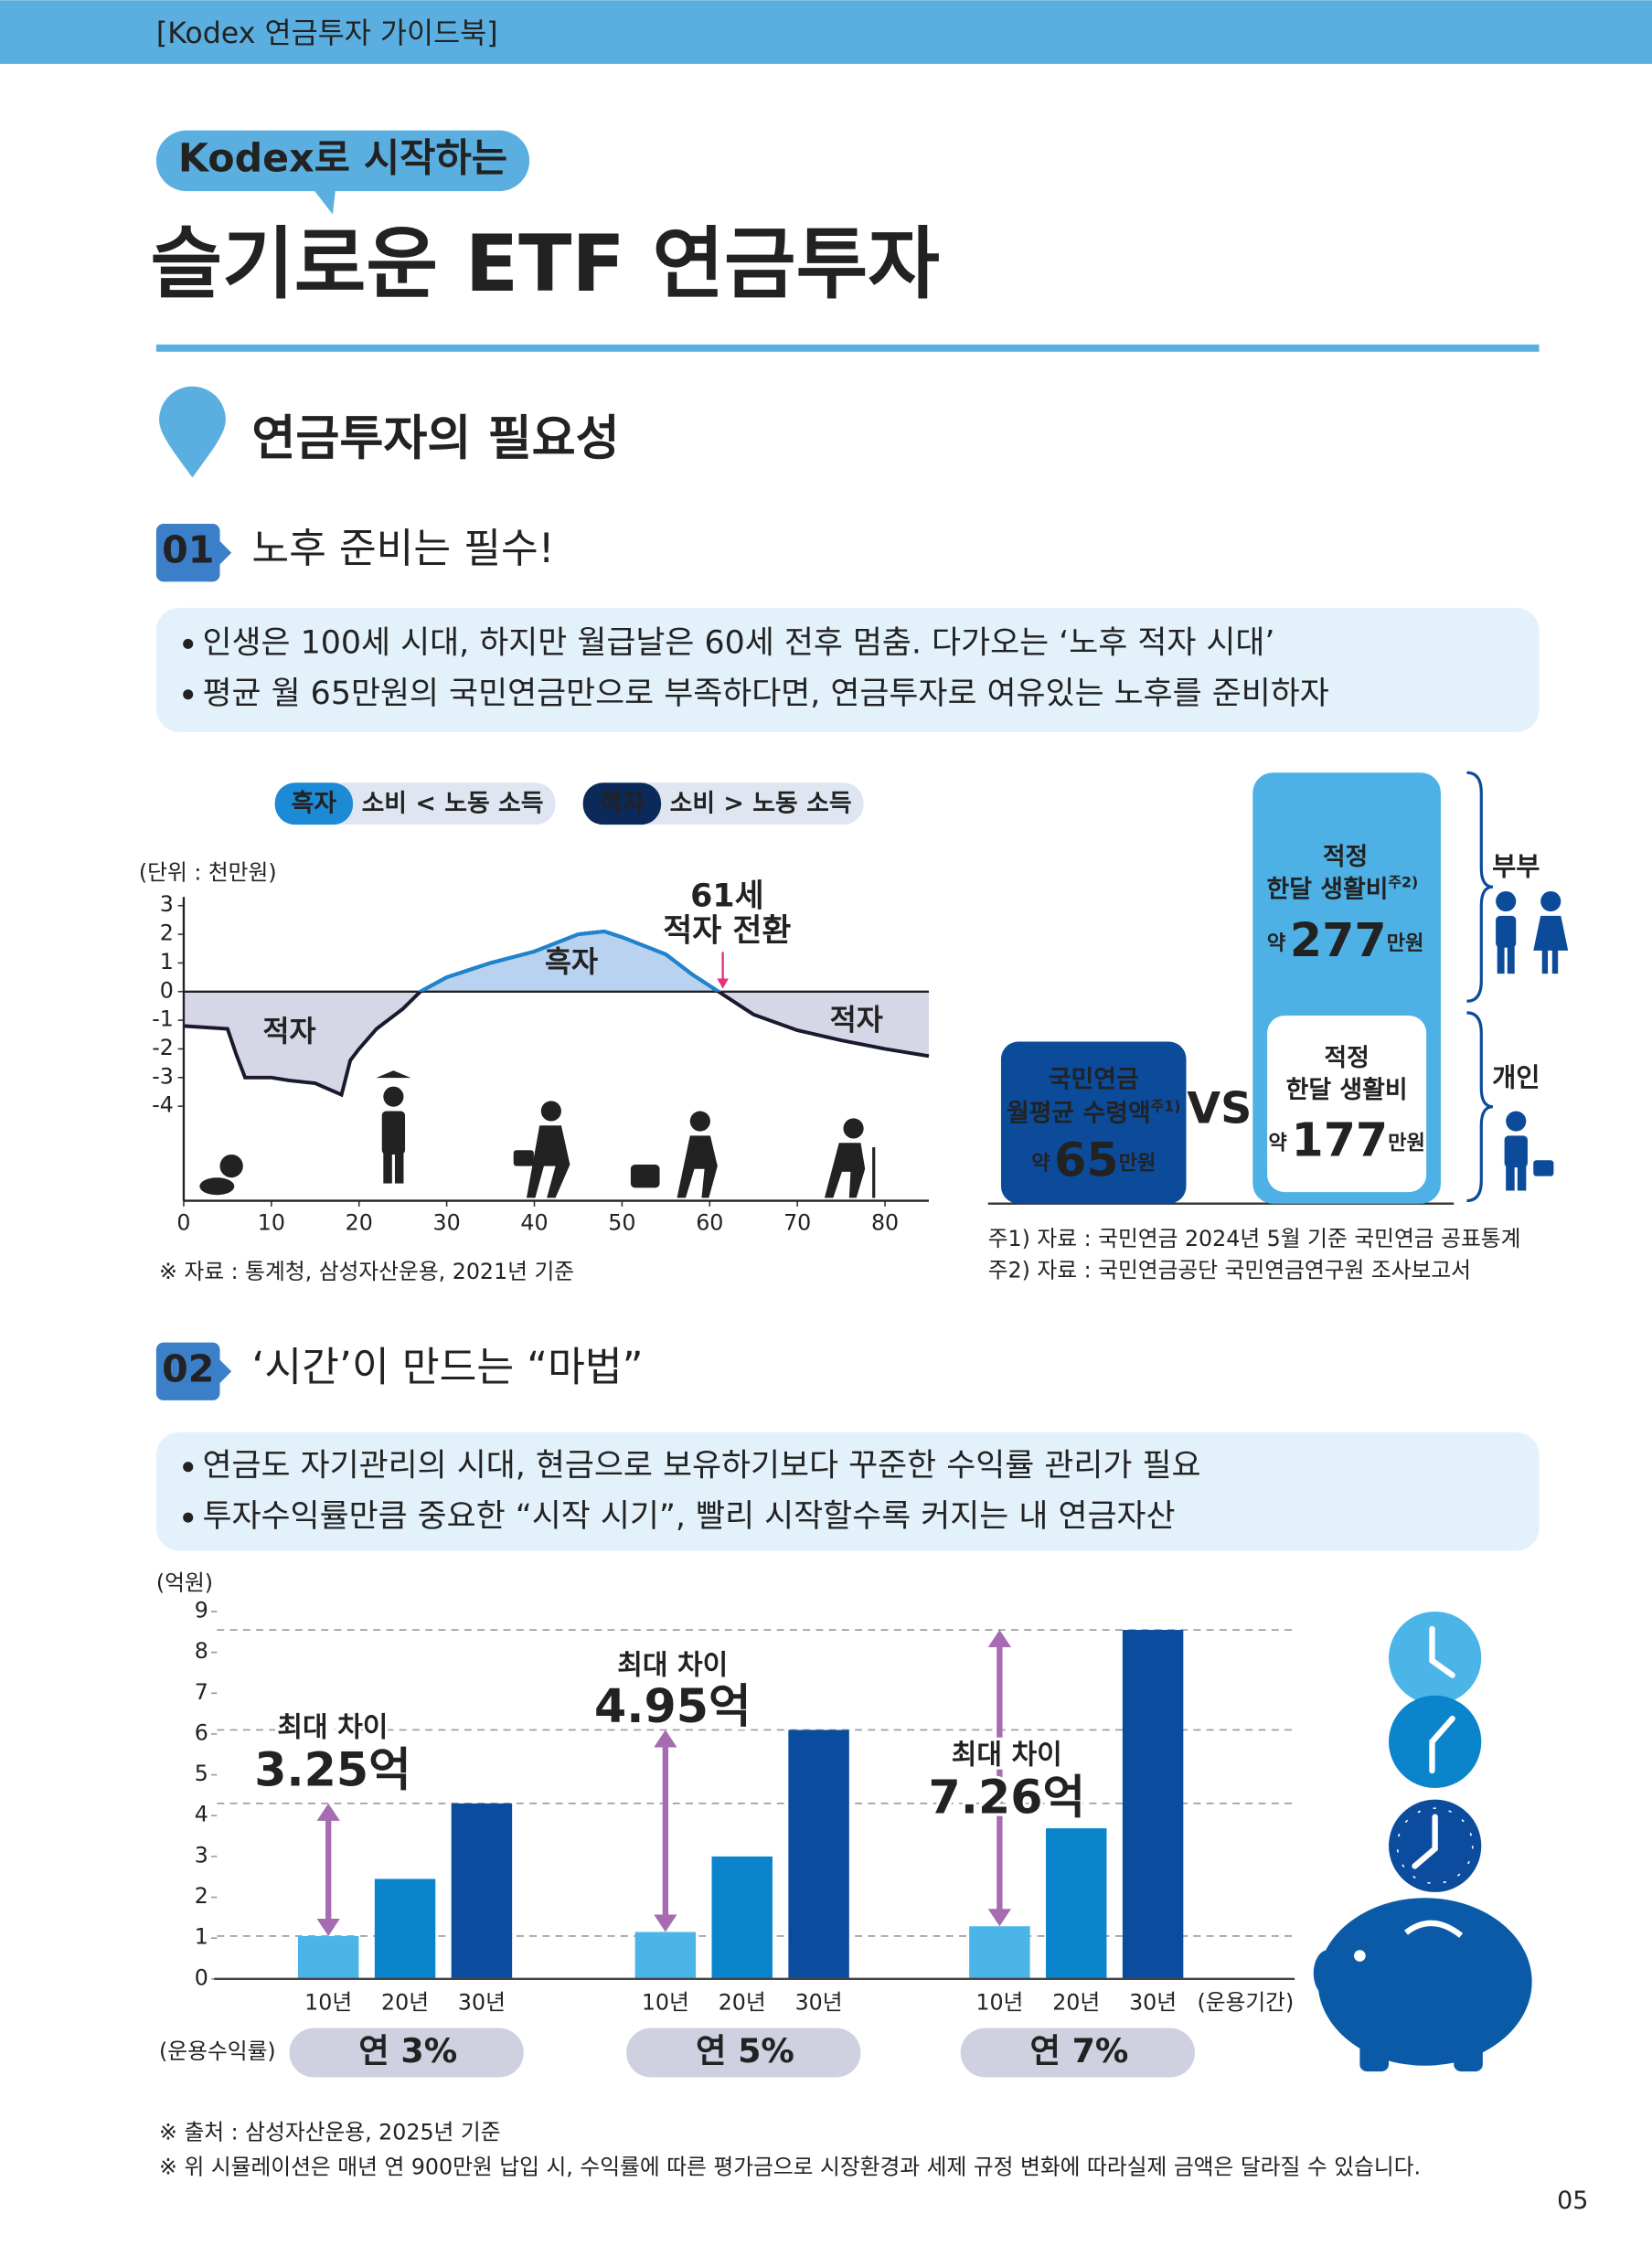 The height and width of the screenshot is (2267, 1652). Describe the element at coordinates (761, 804) in the screenshot. I see `legend-text: 소비 > 노동 소득` at that location.